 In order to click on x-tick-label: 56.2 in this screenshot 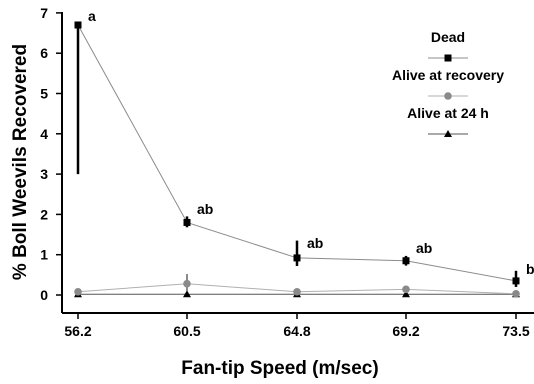, I will do `click(77, 331)`.